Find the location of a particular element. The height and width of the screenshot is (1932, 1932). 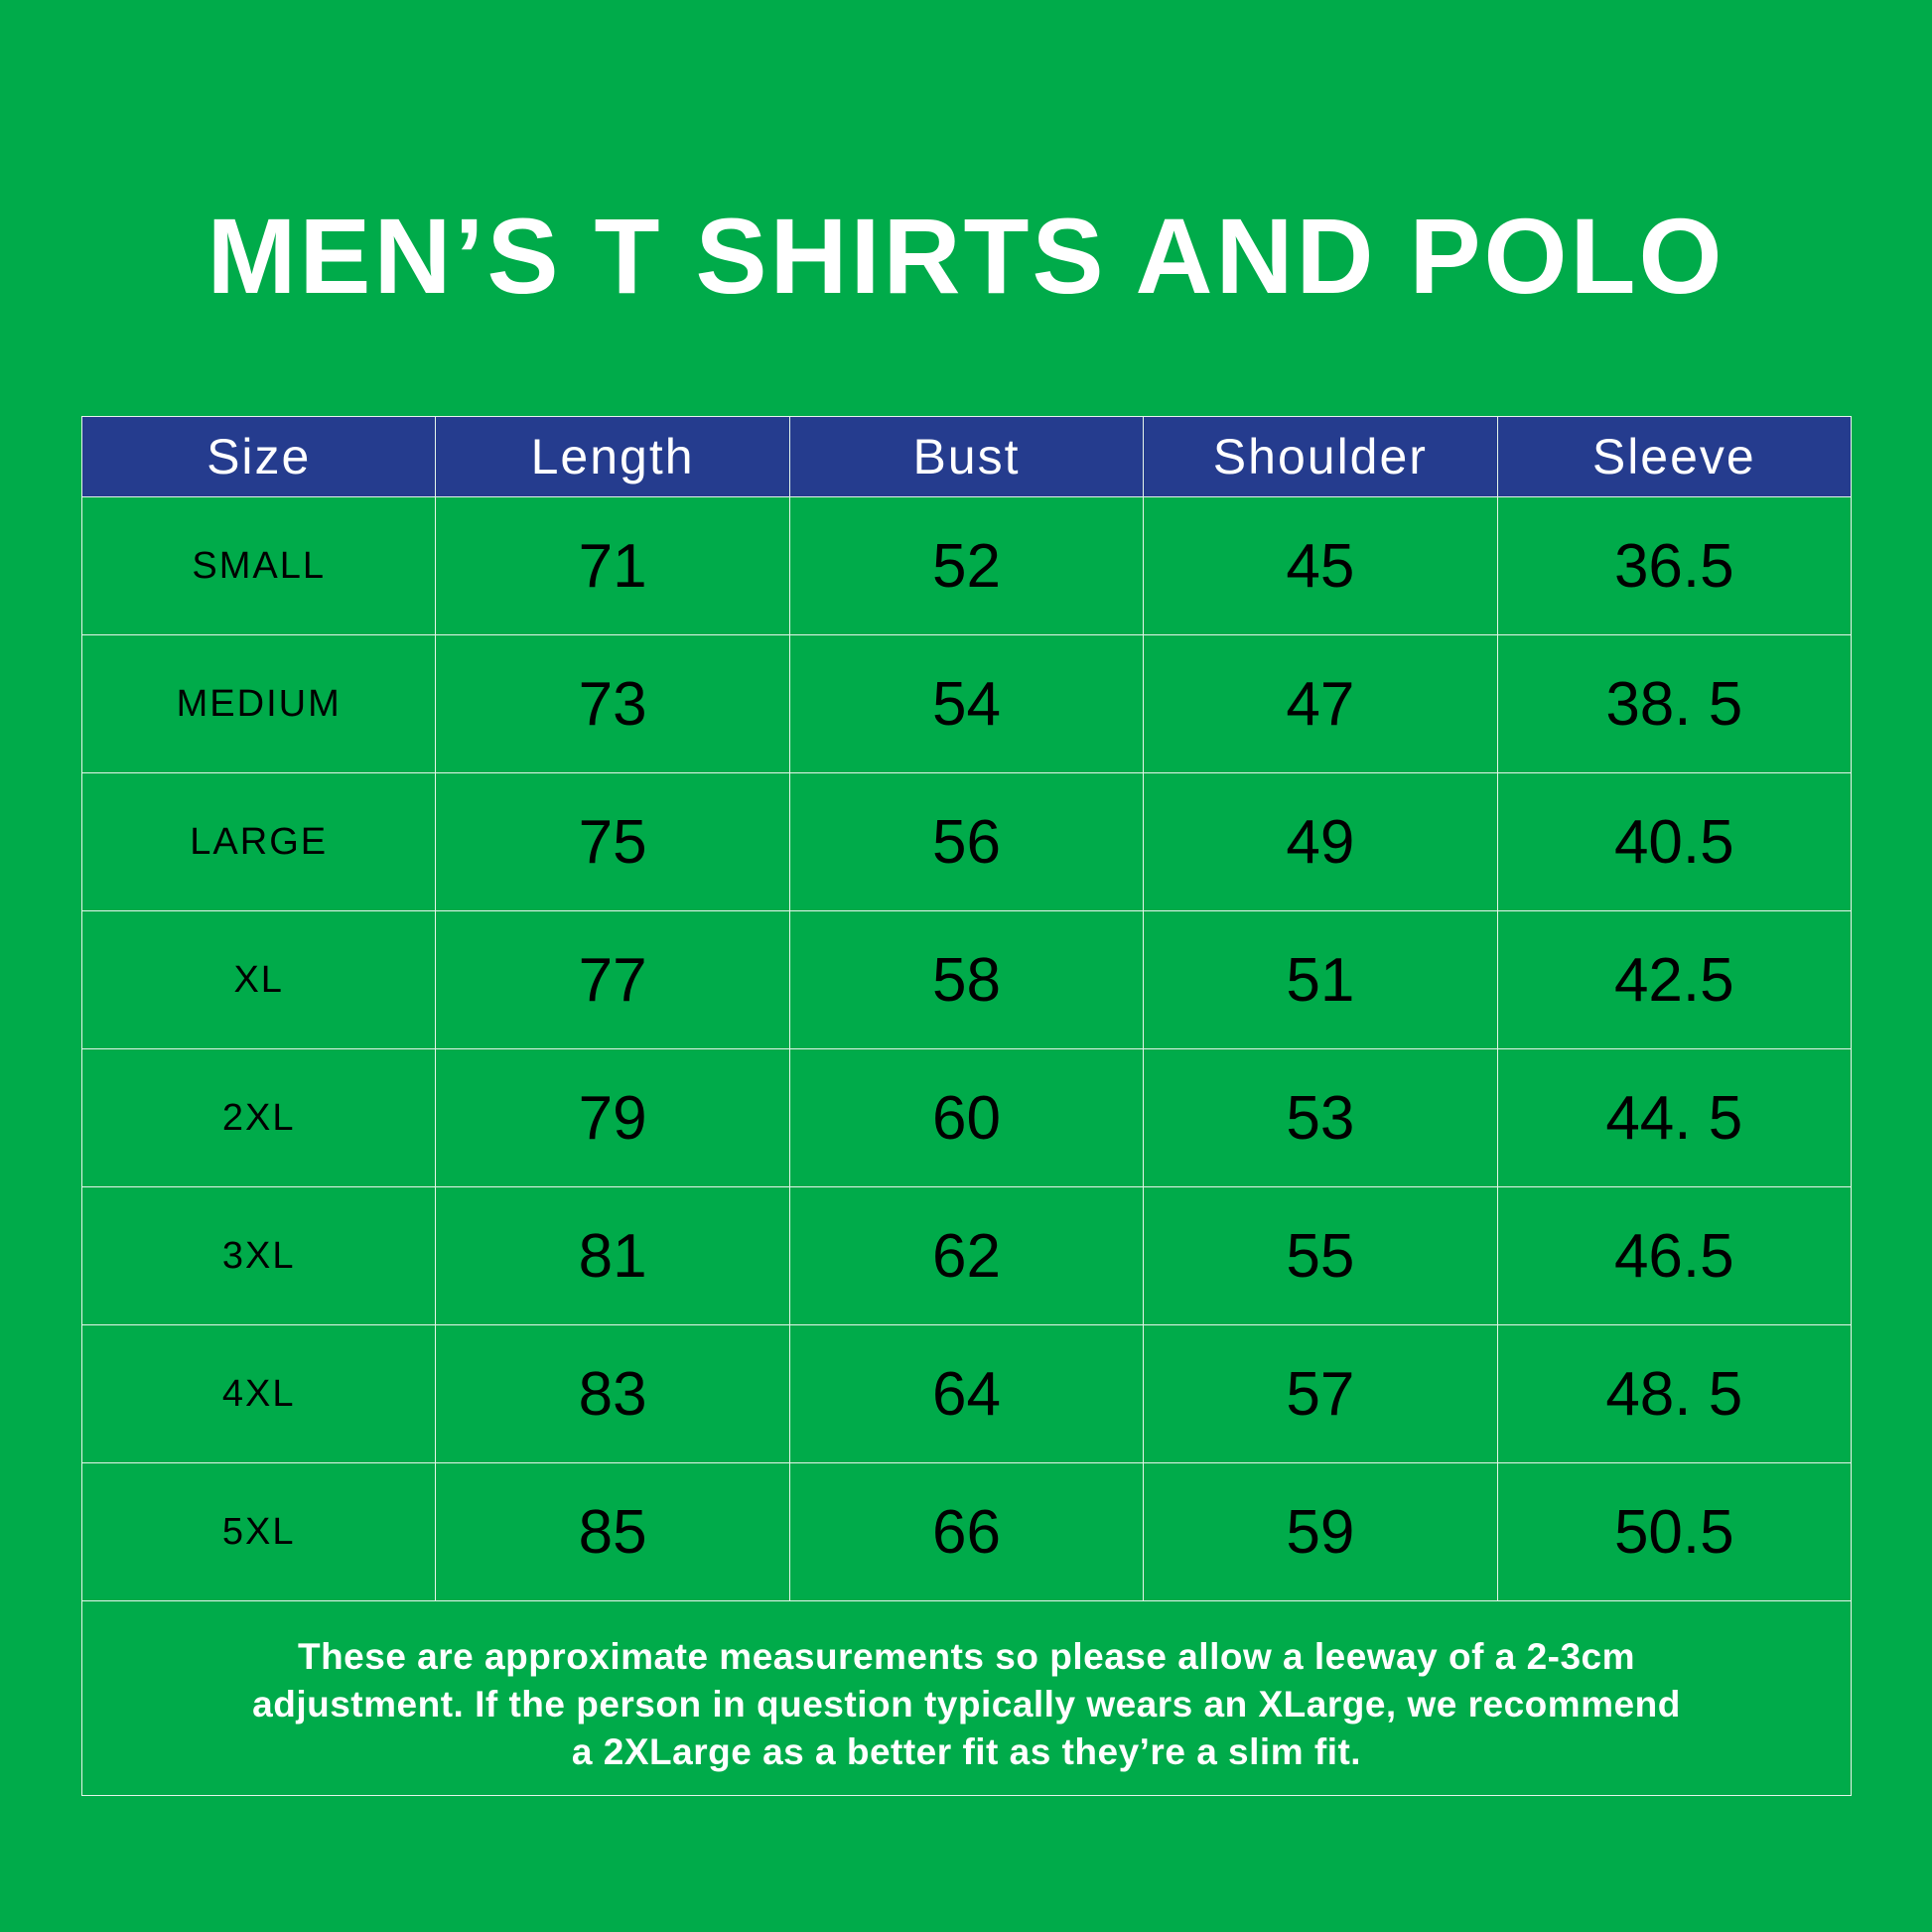

size-label: MEDIUM is located at coordinates (259, 703).